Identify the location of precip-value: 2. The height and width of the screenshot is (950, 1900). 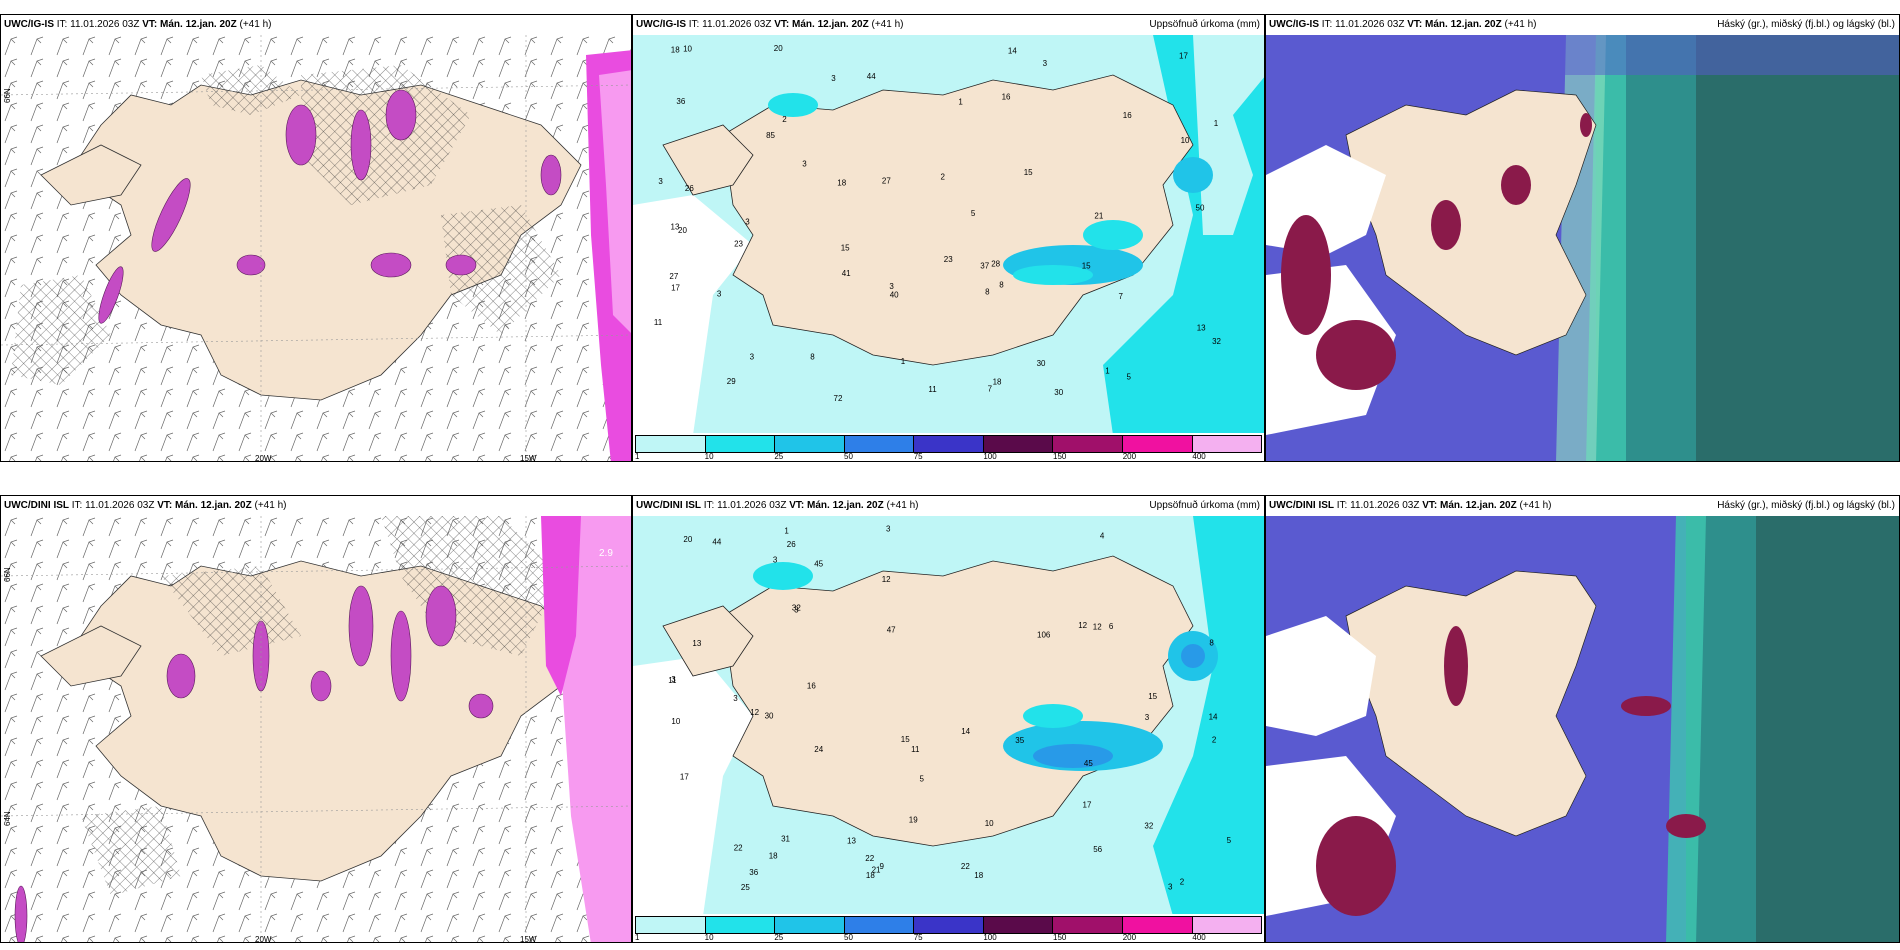
(784, 119).